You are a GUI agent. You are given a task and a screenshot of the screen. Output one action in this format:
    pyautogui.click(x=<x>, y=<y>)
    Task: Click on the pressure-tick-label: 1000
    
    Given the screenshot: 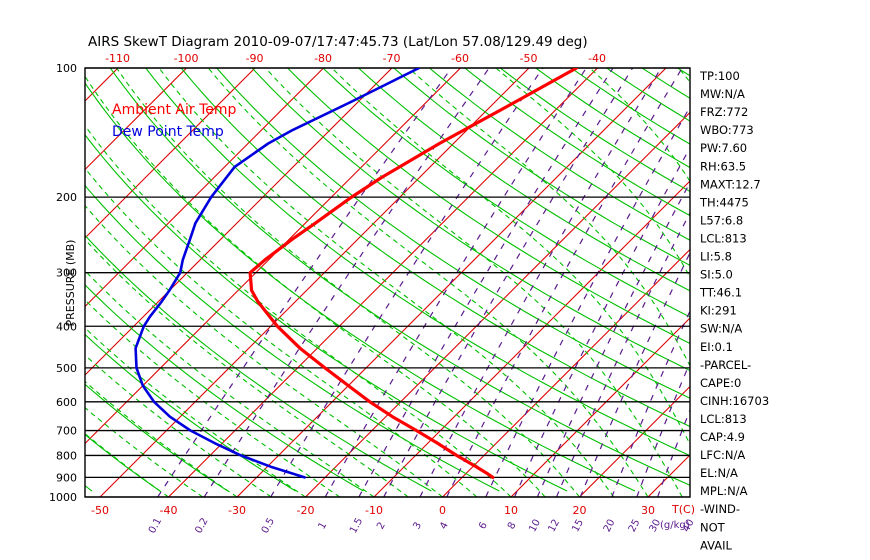 What is the action you would take?
    pyautogui.click(x=63, y=497)
    